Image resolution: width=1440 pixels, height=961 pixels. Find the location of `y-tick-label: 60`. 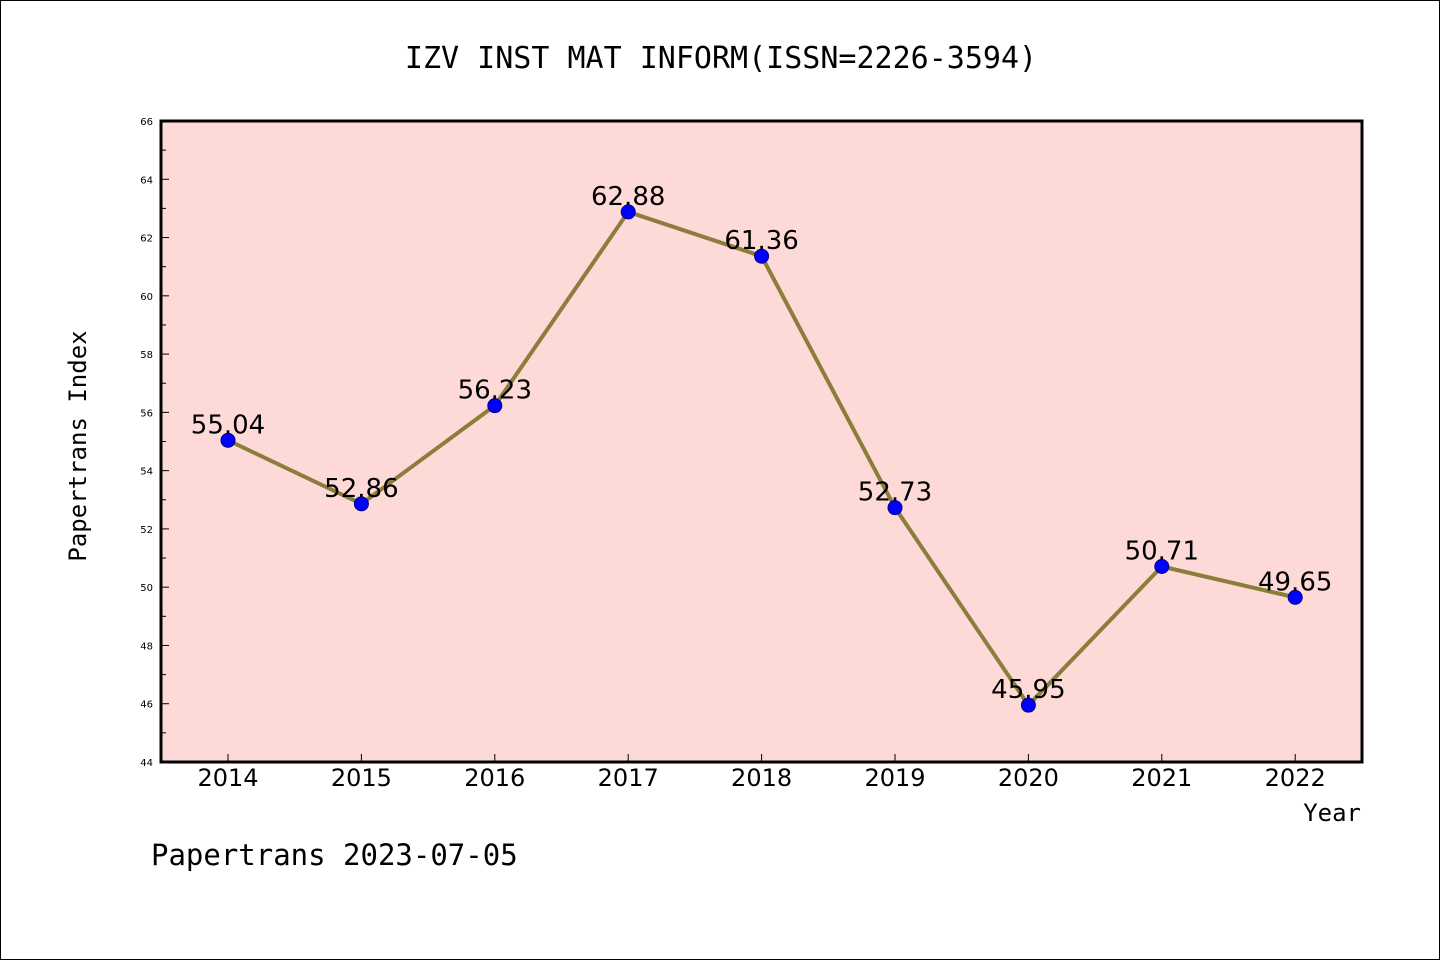

y-tick-label: 60 is located at coordinates (146, 297).